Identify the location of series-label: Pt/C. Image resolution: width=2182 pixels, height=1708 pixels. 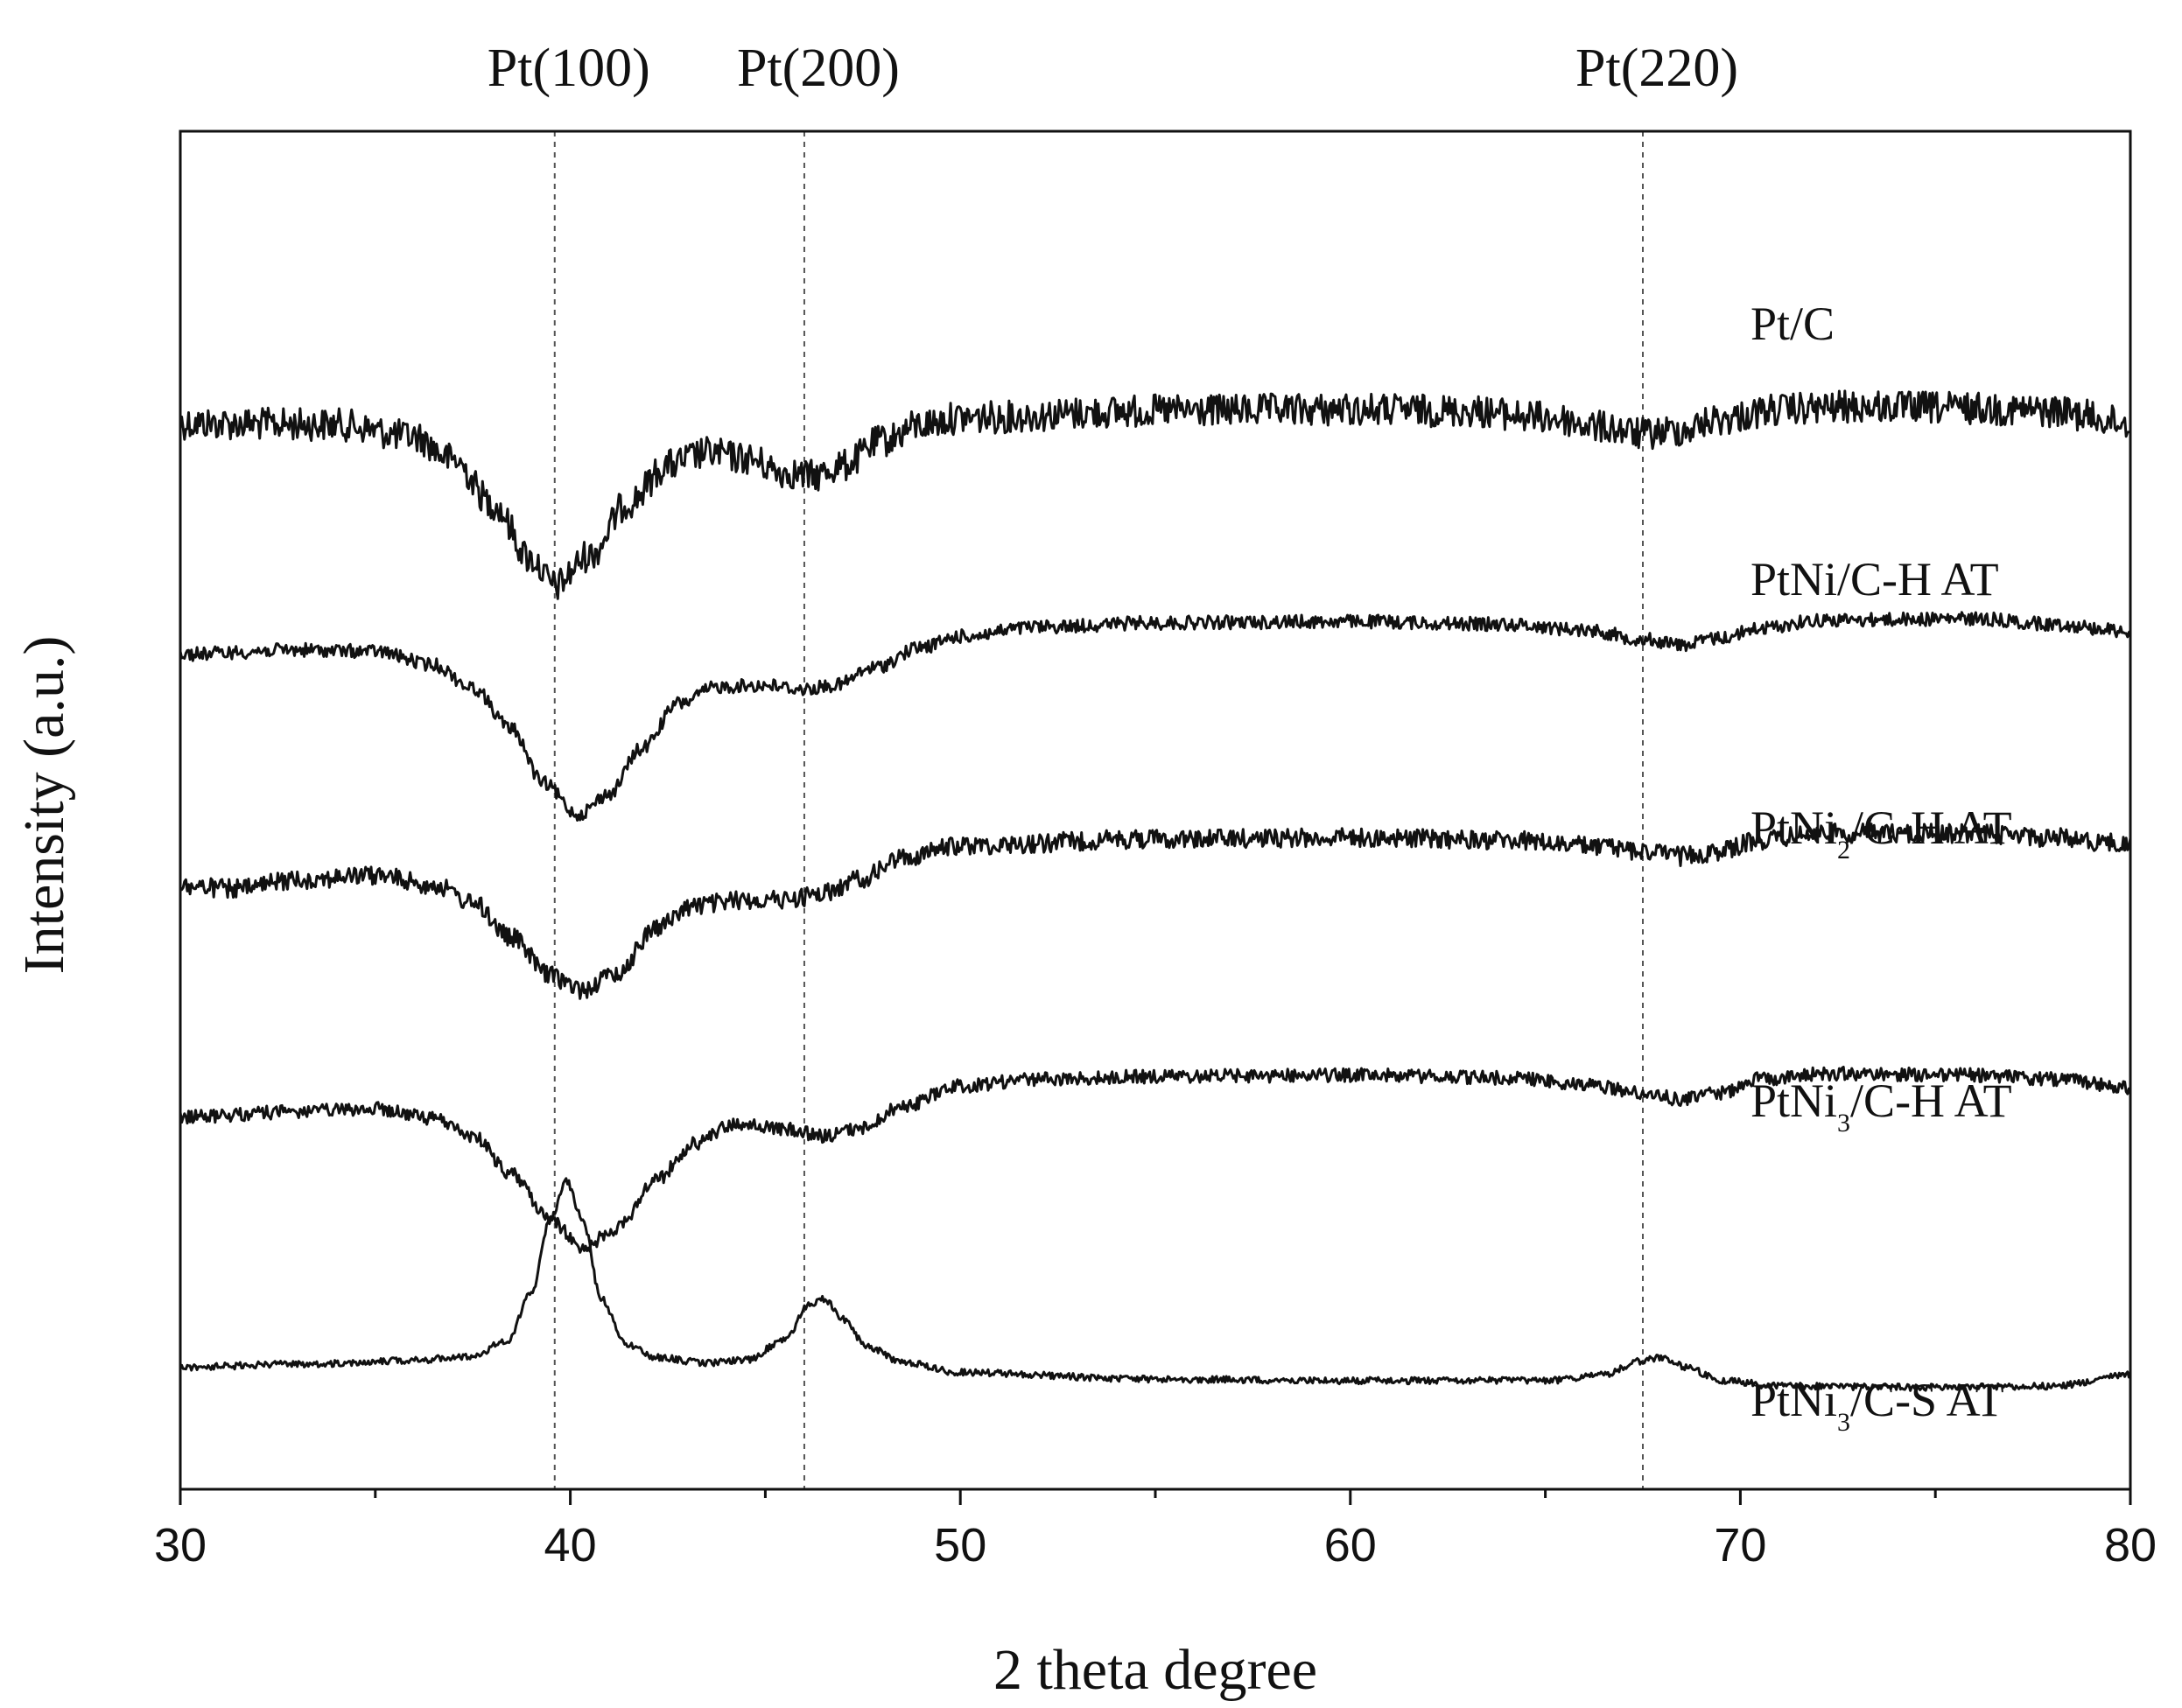
(1793, 324).